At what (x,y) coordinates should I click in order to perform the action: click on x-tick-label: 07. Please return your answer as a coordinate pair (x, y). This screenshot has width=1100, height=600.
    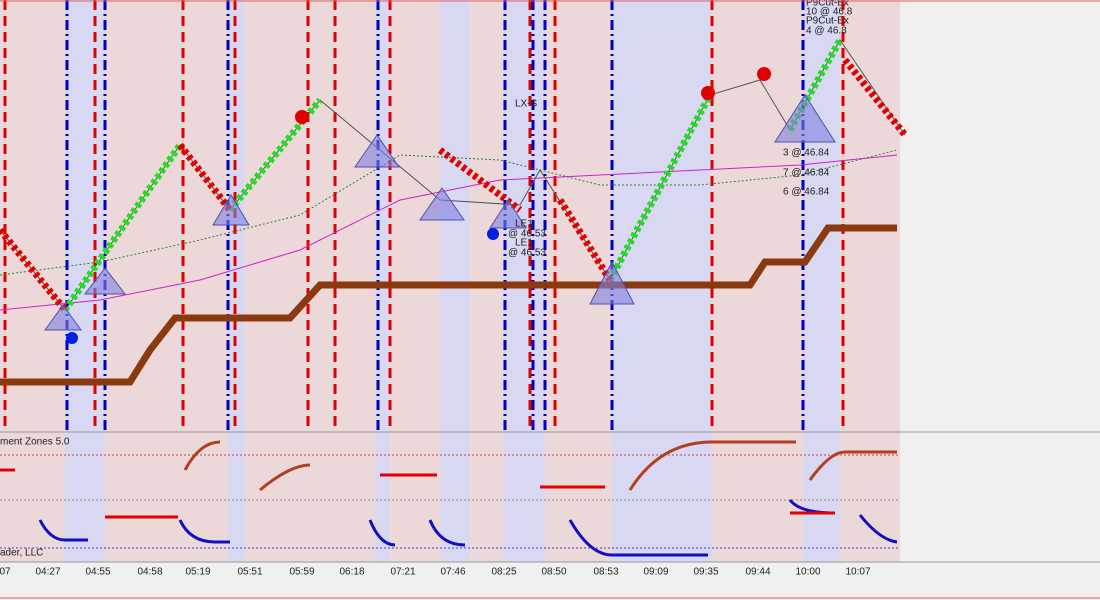
    Looking at the image, I should click on (5, 572).